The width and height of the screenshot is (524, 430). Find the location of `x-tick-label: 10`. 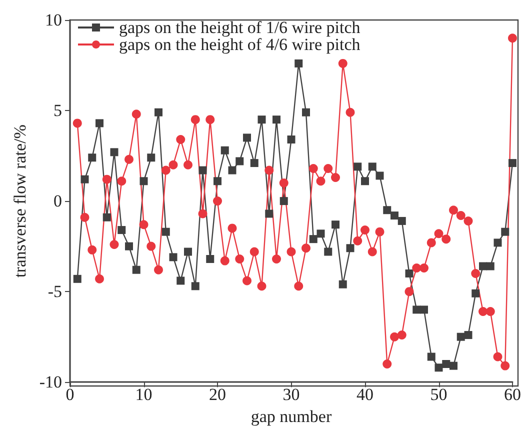

x-tick-label: 10 is located at coordinates (143, 394).